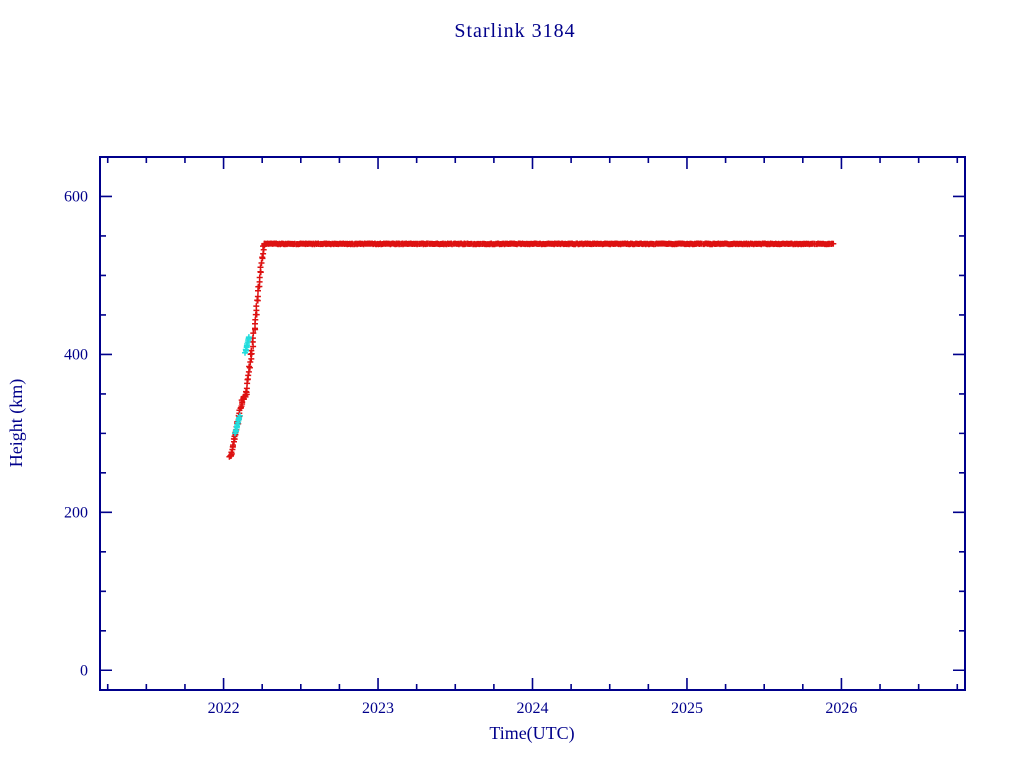  Describe the element at coordinates (76, 196) in the screenshot. I see `y-tick-label: 600` at that location.